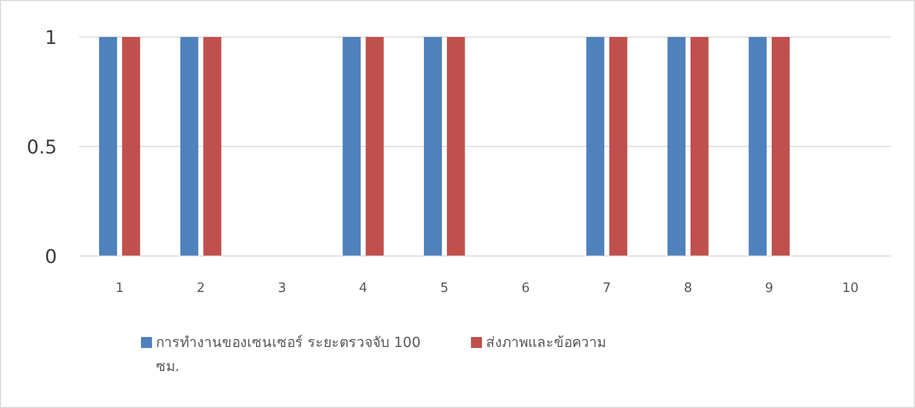 Image resolution: width=915 pixels, height=408 pixels. I want to click on x-tick-label: 4, so click(363, 288).